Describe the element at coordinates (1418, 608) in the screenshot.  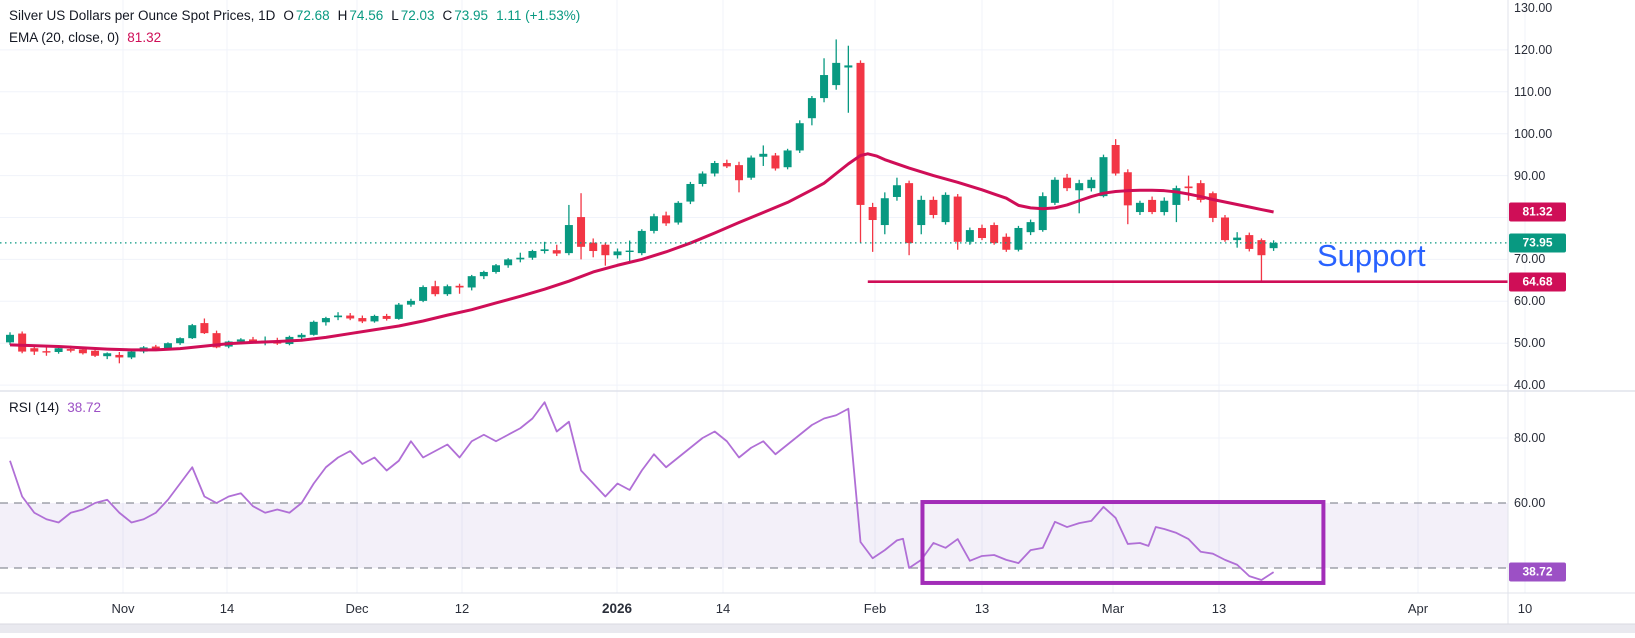
I see `time-axis-label: Apr` at that location.